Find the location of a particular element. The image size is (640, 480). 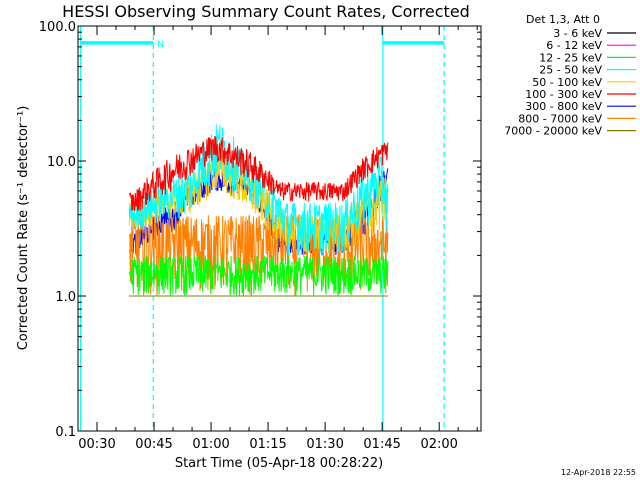

legend-label: 100 - 300 keV is located at coordinates (563, 94).